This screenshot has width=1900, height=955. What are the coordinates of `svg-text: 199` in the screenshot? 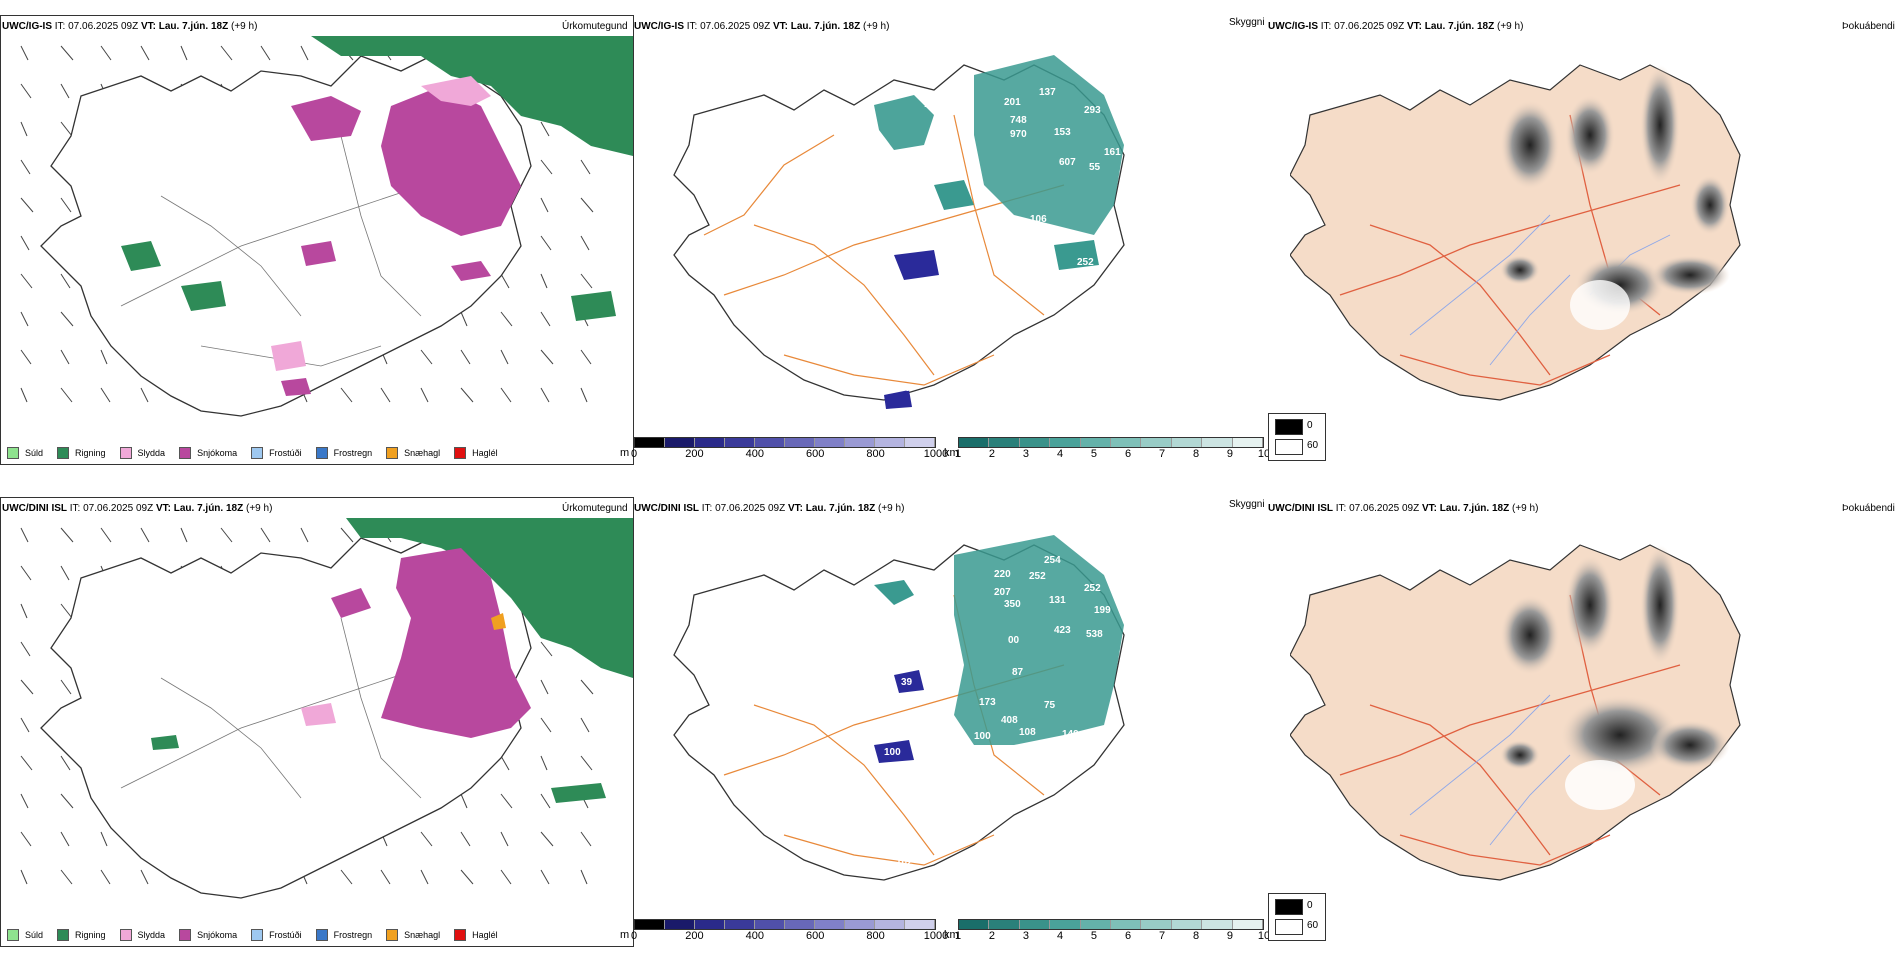 It's located at (1102, 610).